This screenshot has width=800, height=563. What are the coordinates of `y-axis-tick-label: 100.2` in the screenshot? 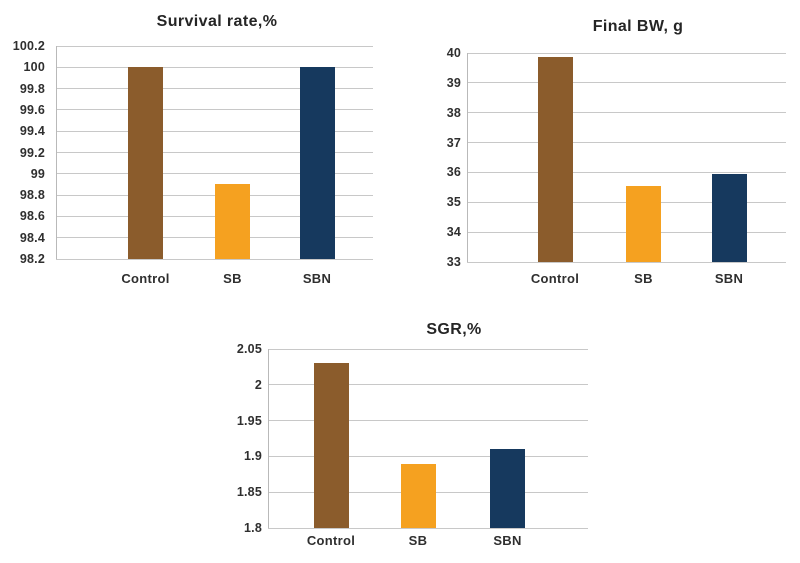 It's located at (28, 46).